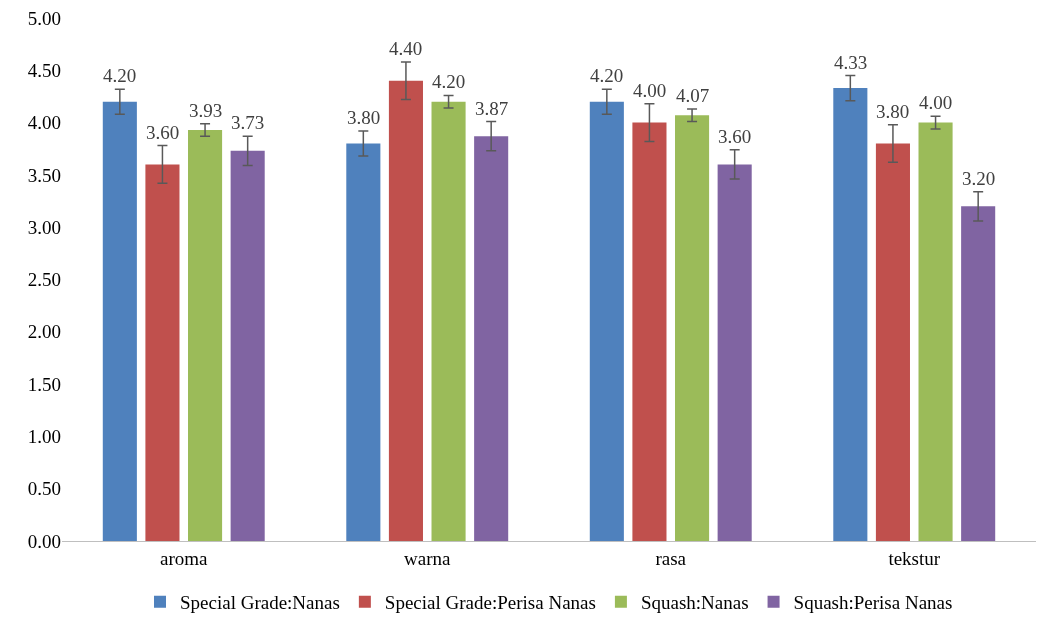 This screenshot has height=633, width=1056. Describe the element at coordinates (979, 178) in the screenshot. I see `data-label: 3.20` at that location.